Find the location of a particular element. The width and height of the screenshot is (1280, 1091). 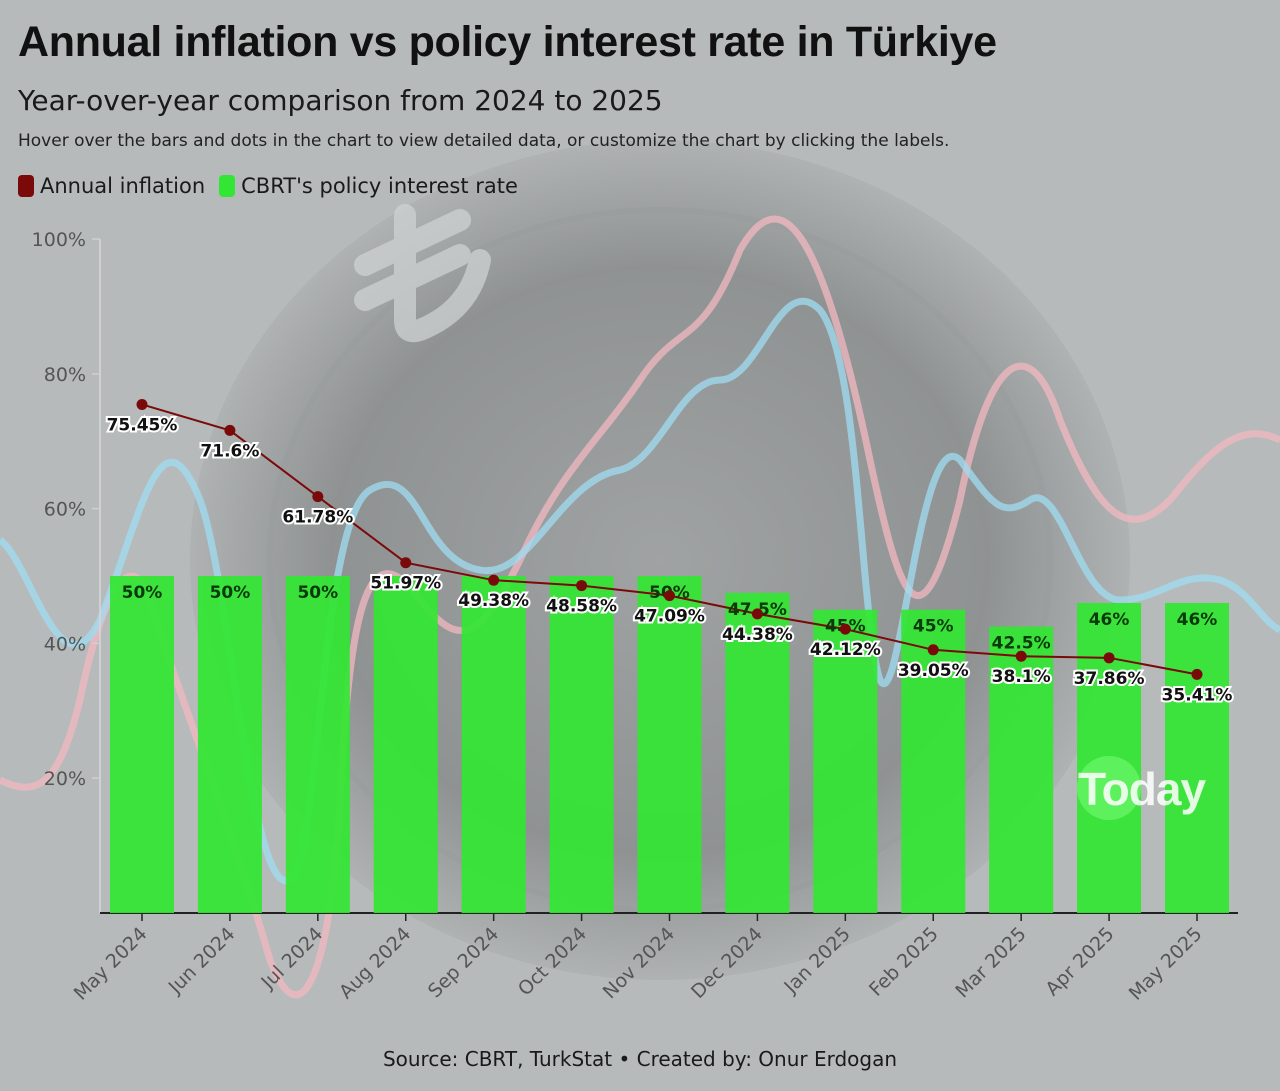

legend-label-inflation: Annual inflation is located at coordinates (123, 186).